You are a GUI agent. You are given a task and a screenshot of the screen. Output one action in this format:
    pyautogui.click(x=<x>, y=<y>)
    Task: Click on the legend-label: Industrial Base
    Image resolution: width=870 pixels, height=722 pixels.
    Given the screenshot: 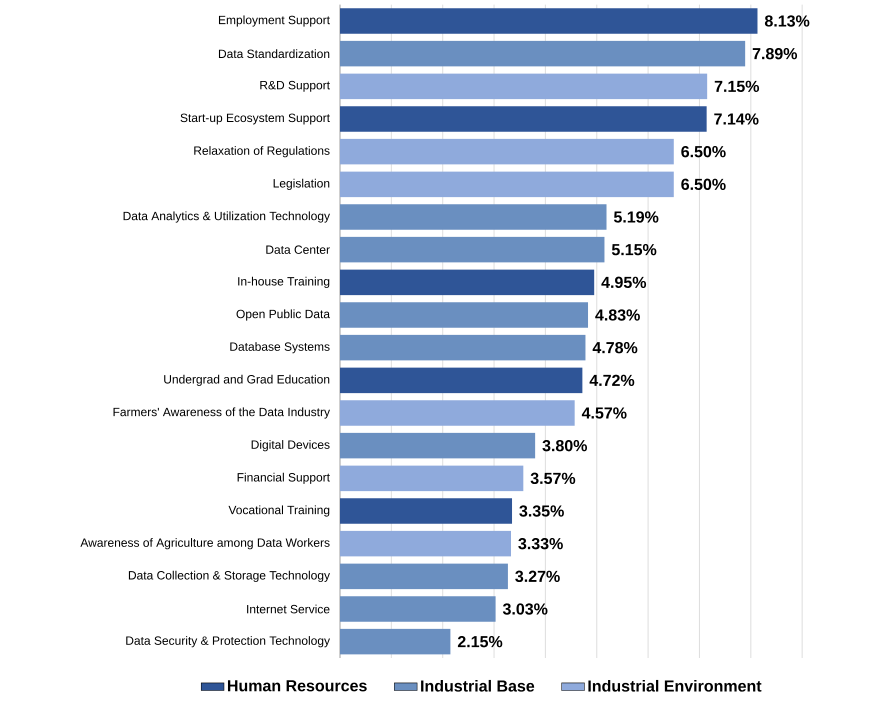 What is the action you would take?
    pyautogui.click(x=477, y=686)
    